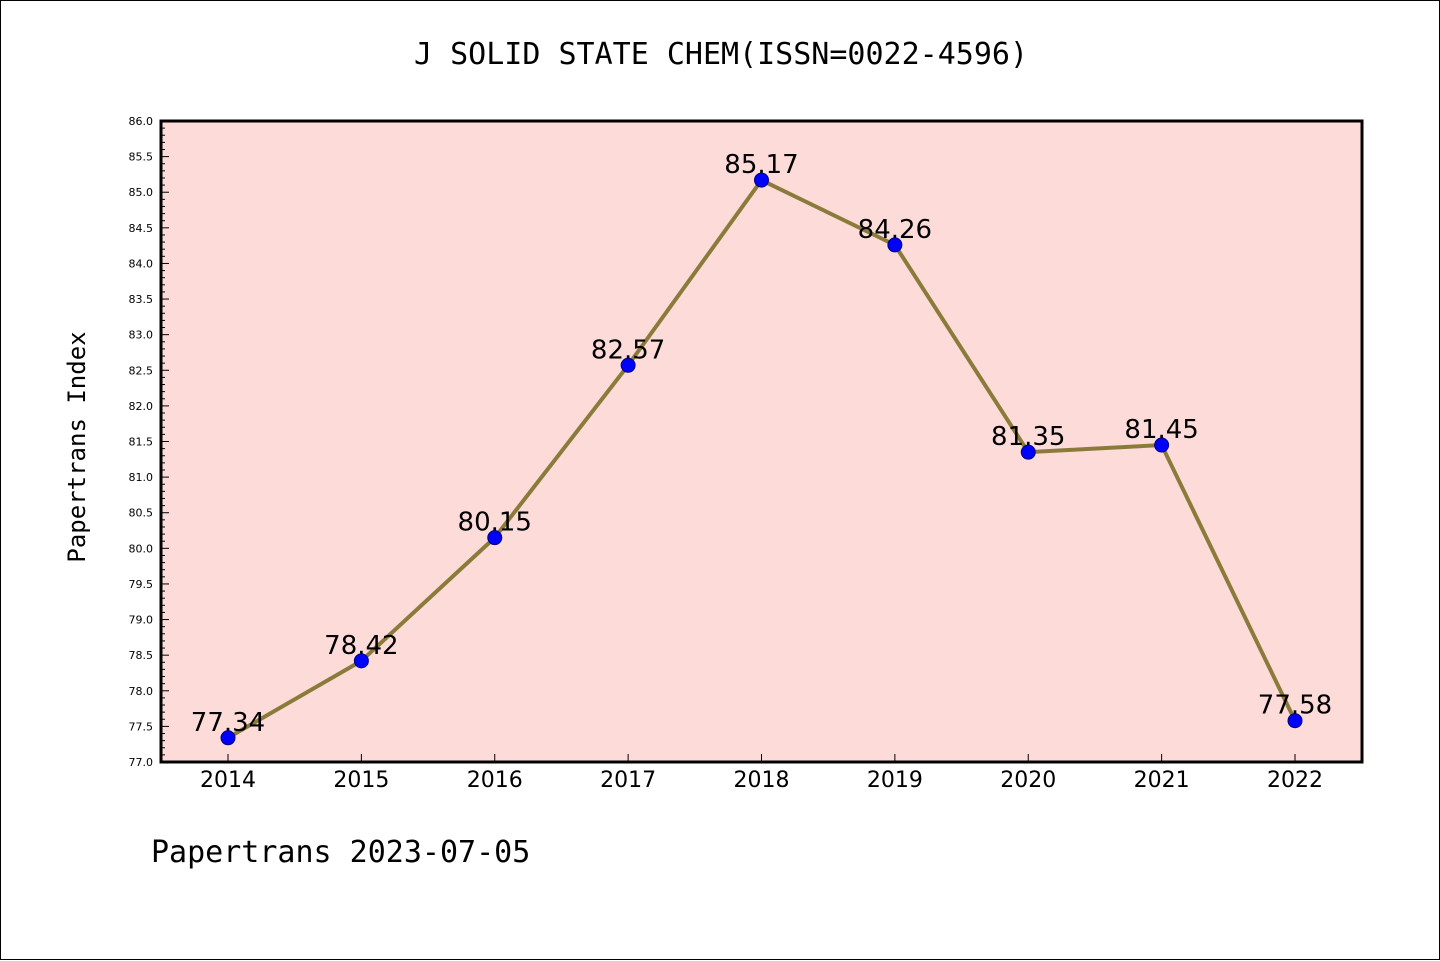 The width and height of the screenshot is (1440, 961). What do you see at coordinates (341, 852) in the screenshot?
I see `footer-note: Papertrans 2023-07-05` at bounding box center [341, 852].